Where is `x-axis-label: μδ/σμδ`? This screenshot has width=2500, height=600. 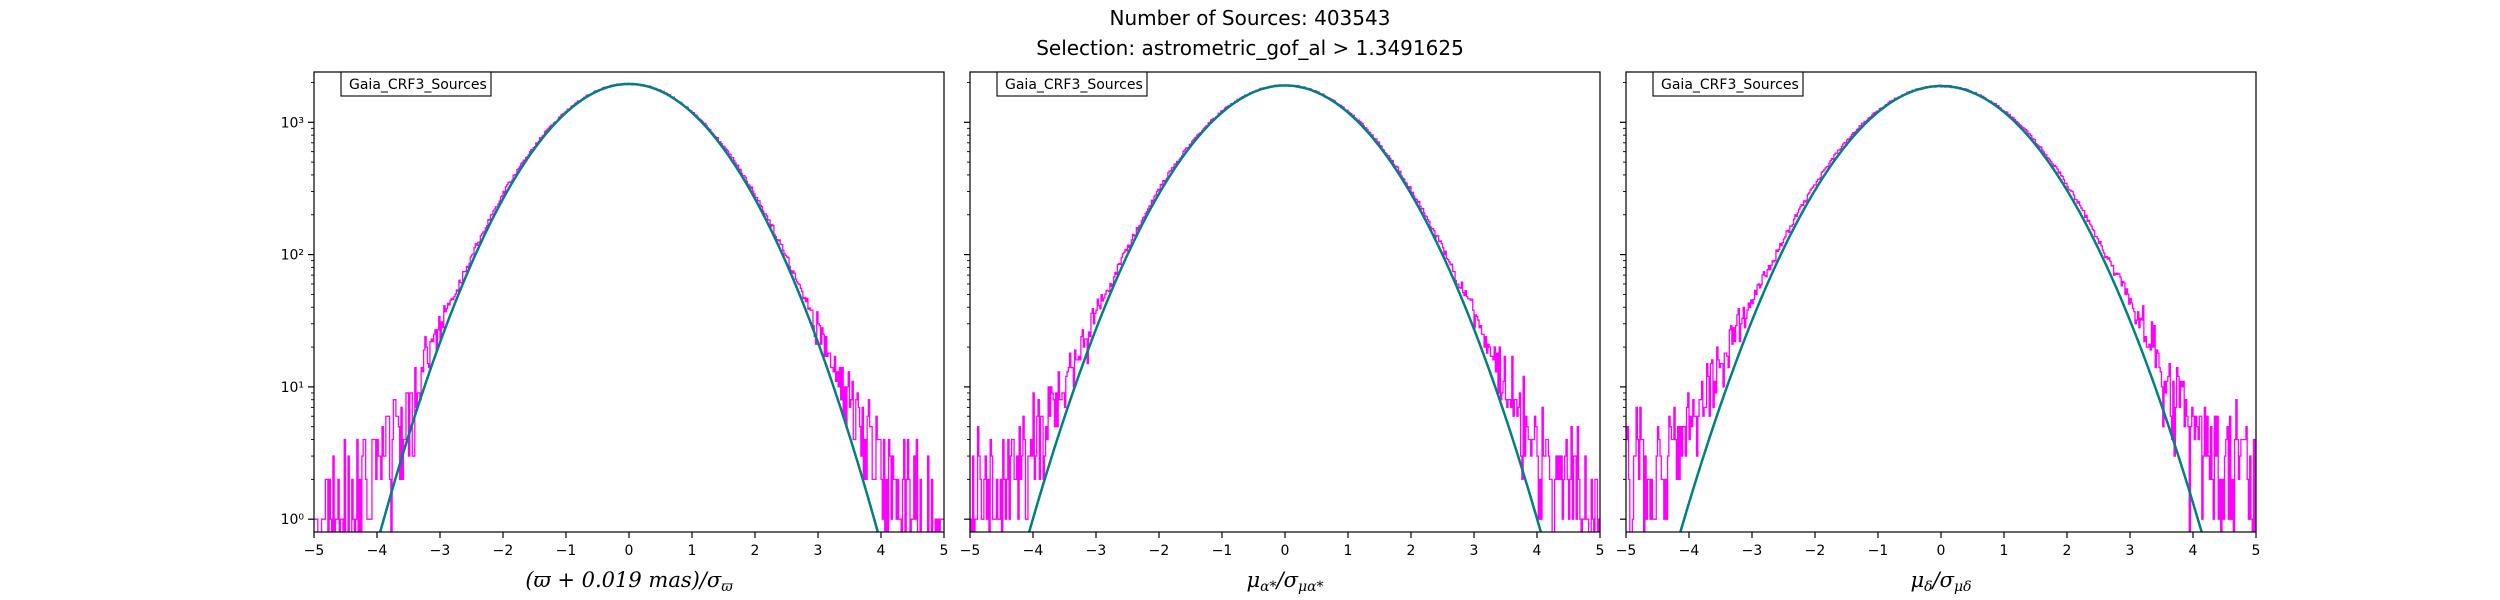 x-axis-label: μδ/σμδ is located at coordinates (1940, 581).